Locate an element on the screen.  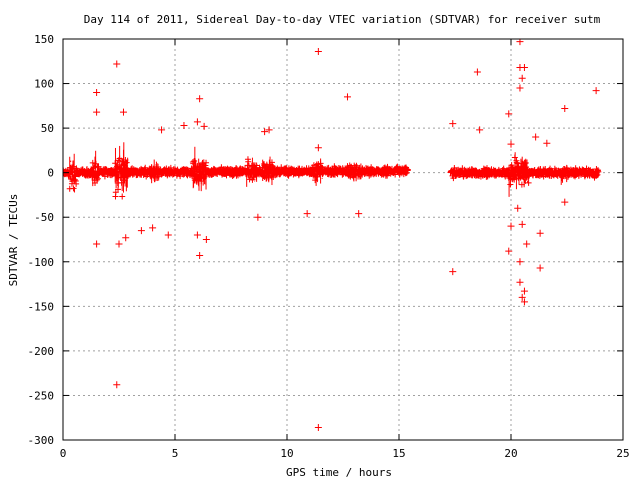
y-tick-label: 150 is located at coordinates (44, 39).